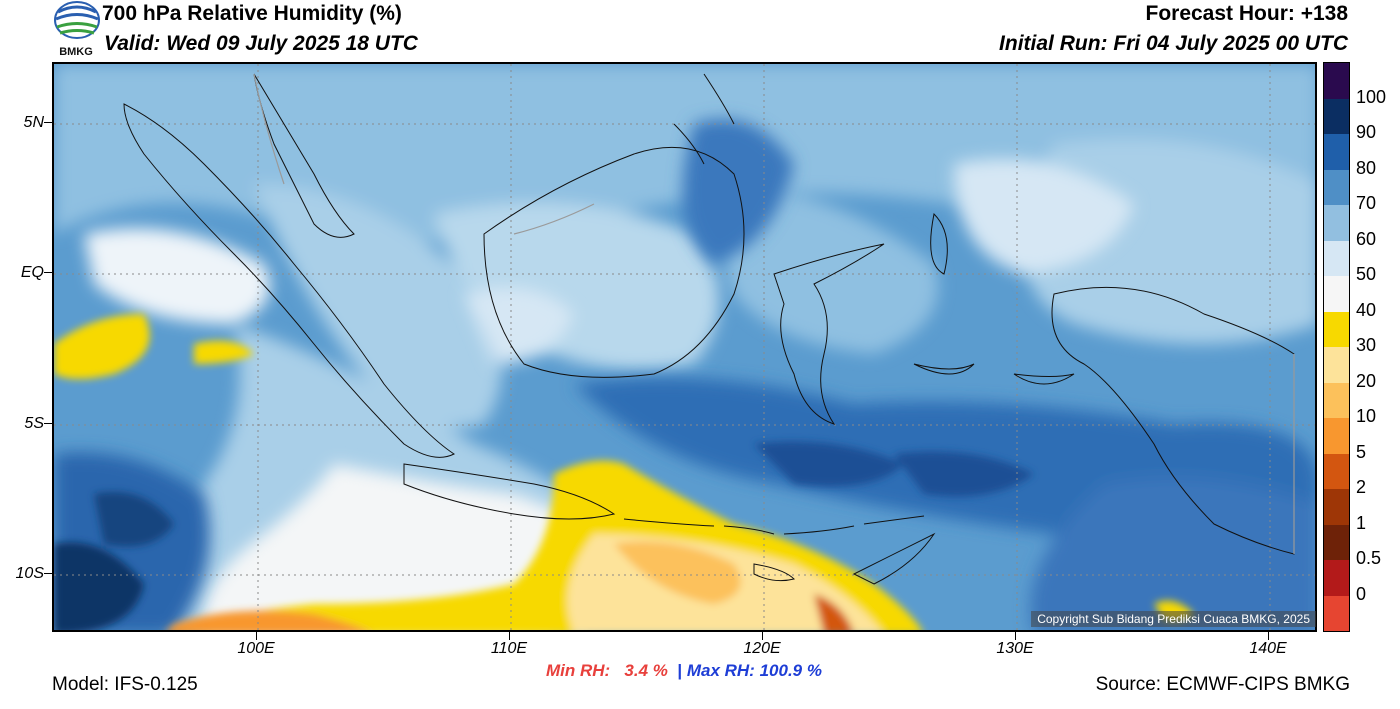  What do you see at coordinates (1366, 203) in the screenshot?
I see `colorbar-label: 70` at bounding box center [1366, 203].